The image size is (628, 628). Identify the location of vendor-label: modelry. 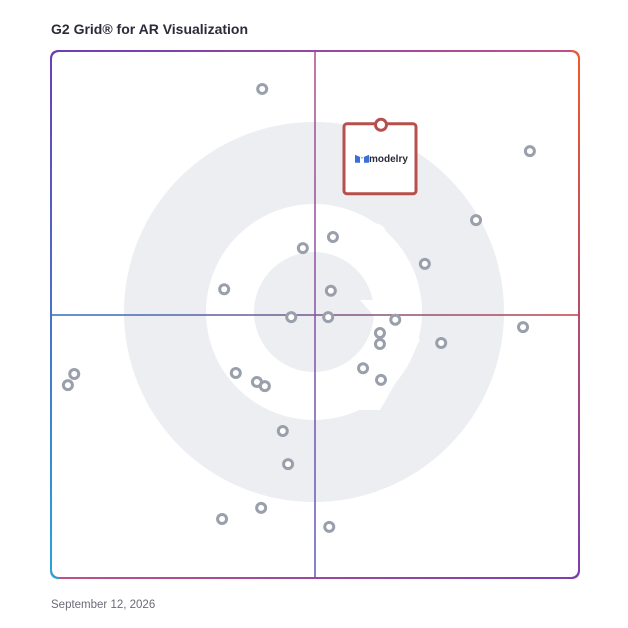
(388, 159).